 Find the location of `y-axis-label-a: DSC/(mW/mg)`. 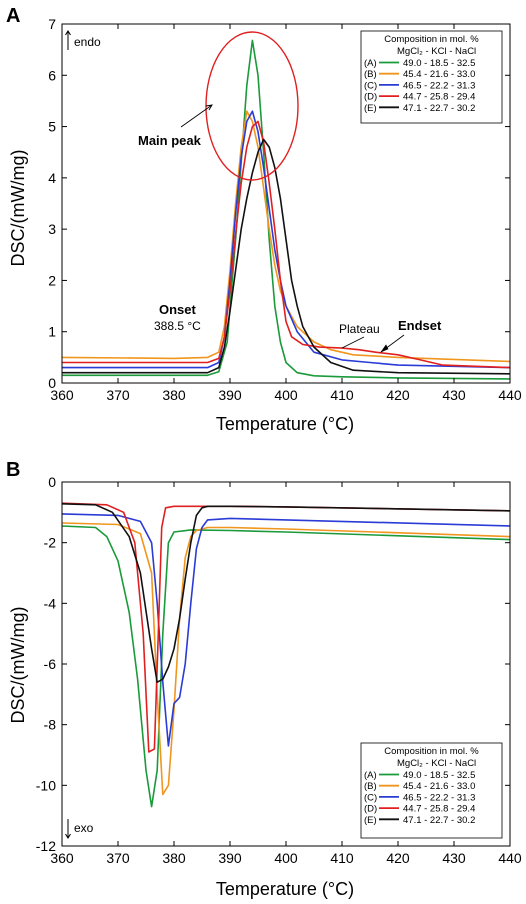

y-axis-label-a: DSC/(mW/mg) is located at coordinates (18, 208).